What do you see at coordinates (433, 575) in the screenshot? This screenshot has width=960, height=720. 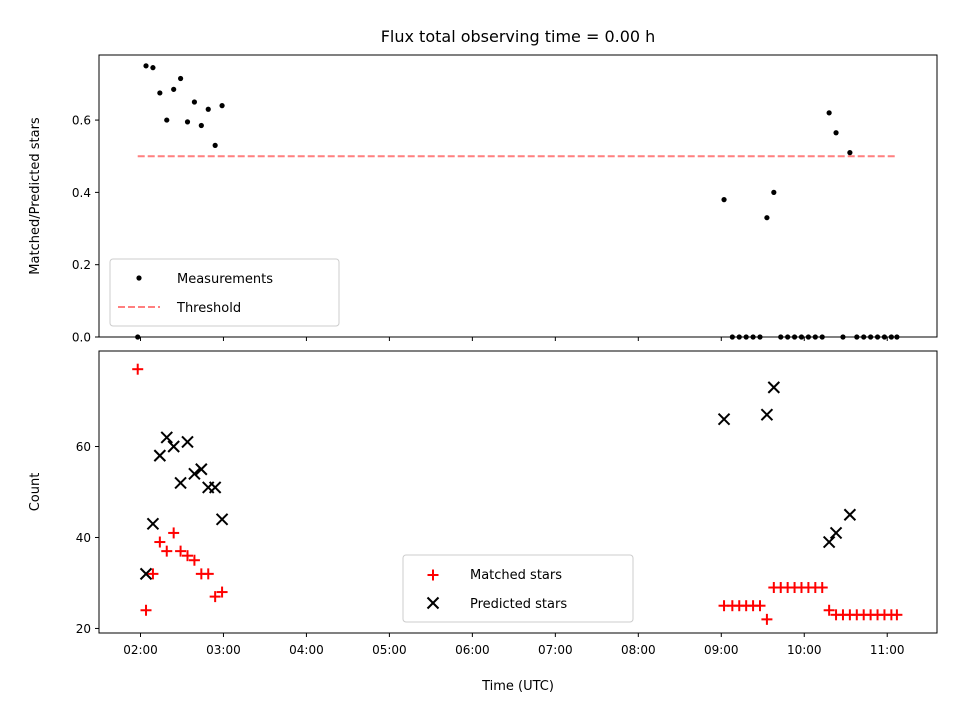 I see `legend-matched-swatch` at bounding box center [433, 575].